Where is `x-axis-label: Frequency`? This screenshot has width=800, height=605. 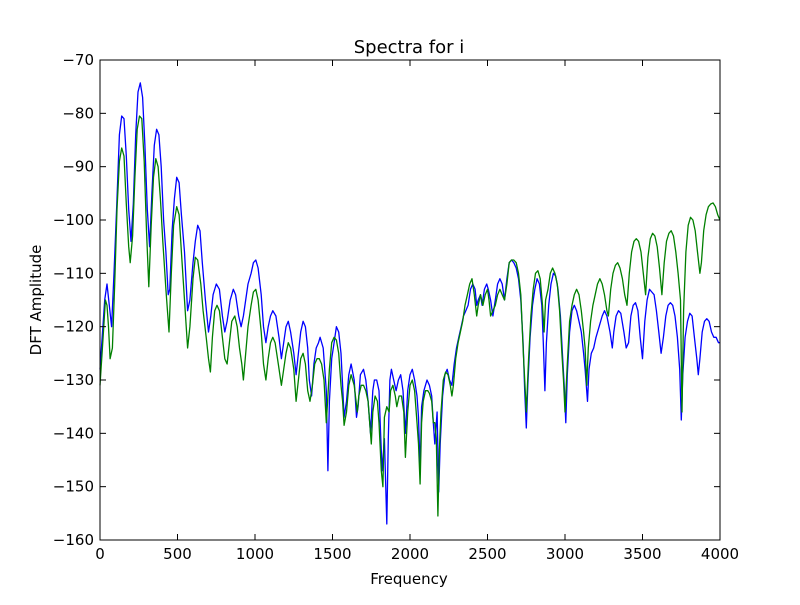 x-axis-label: Frequency is located at coordinates (409, 579).